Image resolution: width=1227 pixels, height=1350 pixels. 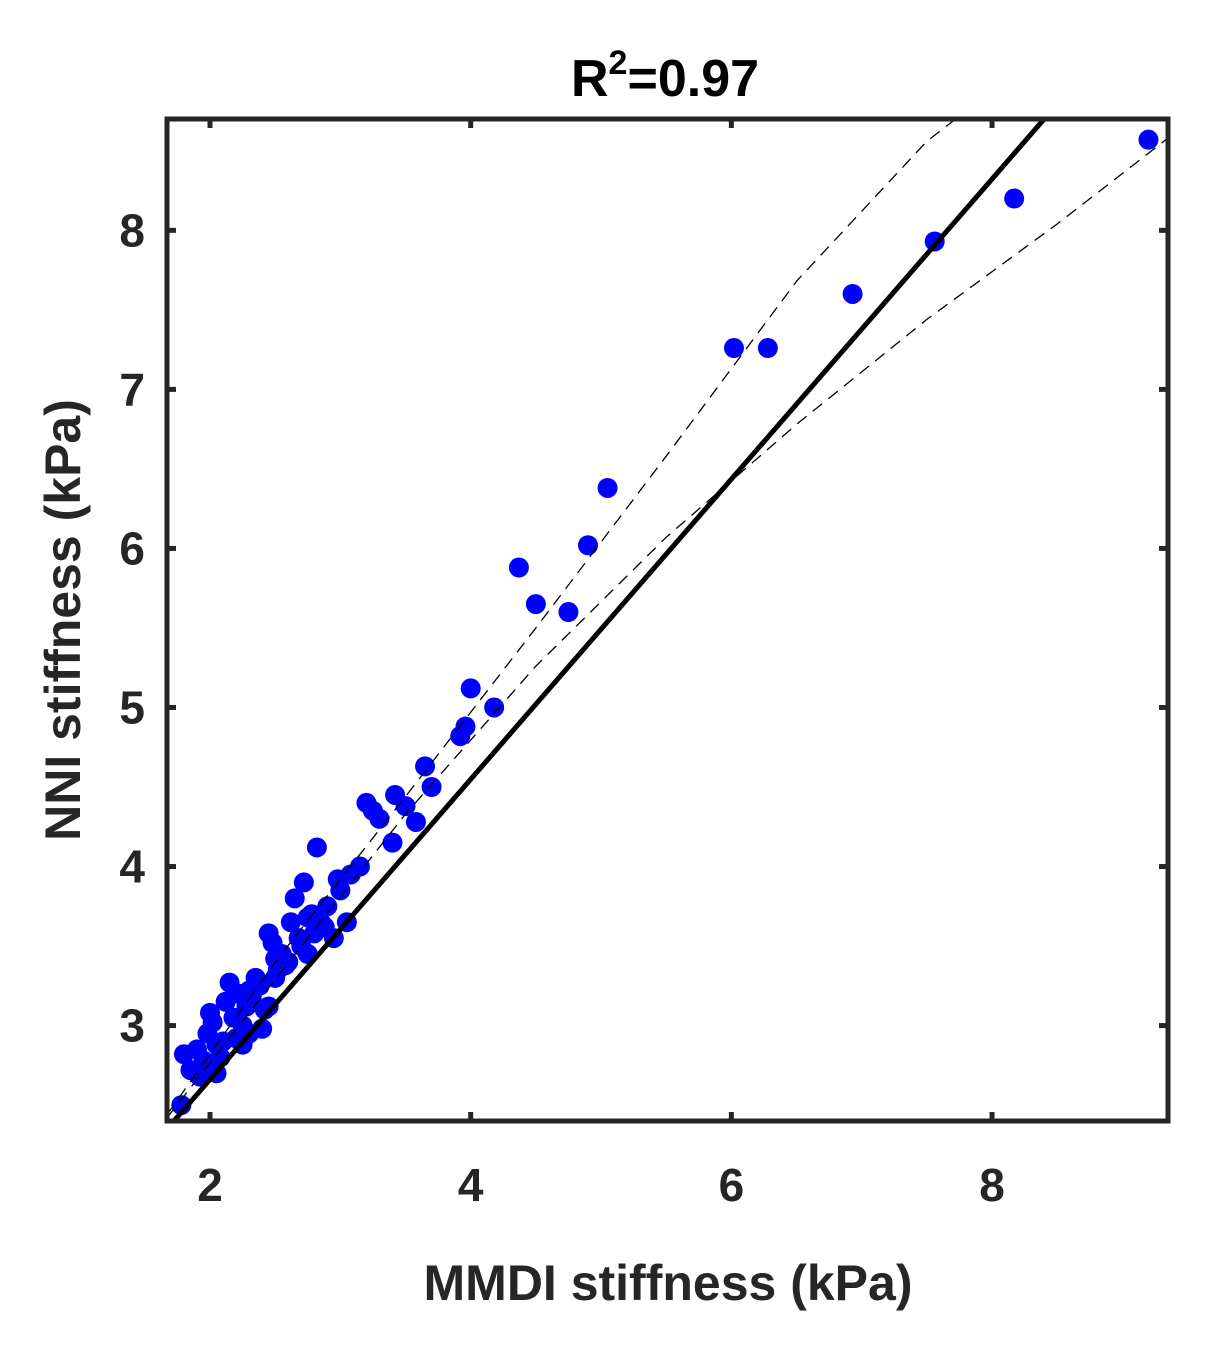 I want to click on y-axis-label: NNI stiffness (kPa), so click(x=63, y=620).